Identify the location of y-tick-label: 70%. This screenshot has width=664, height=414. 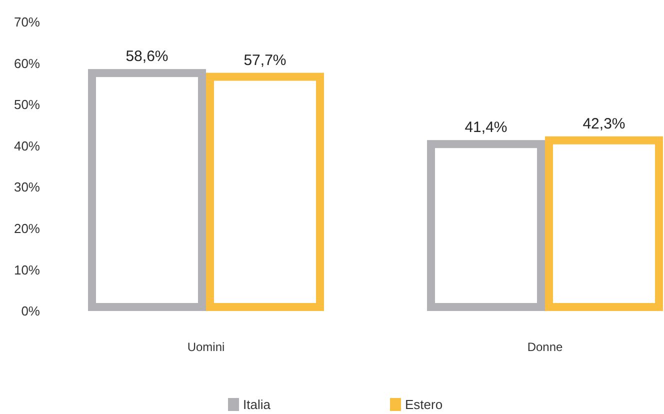
(27, 22).